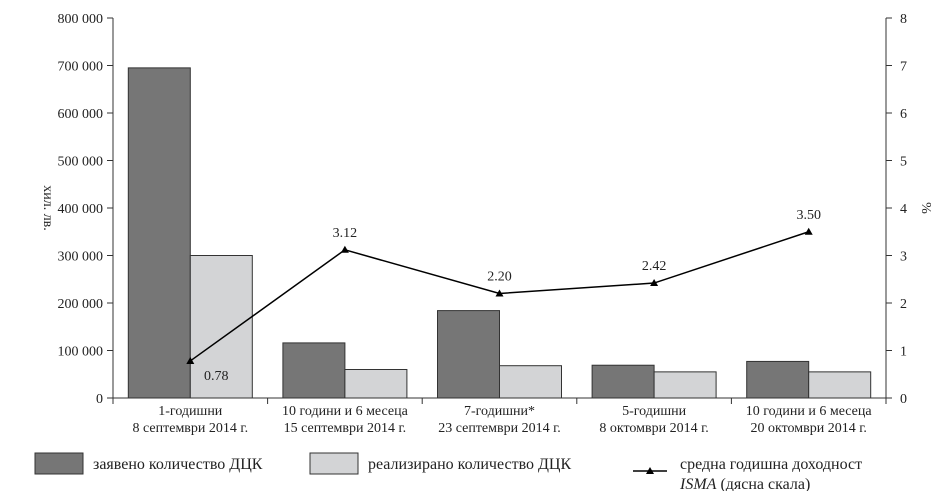 The image size is (937, 496). Describe the element at coordinates (903, 209) in the screenshot. I see `right-tick-label: 4` at that location.